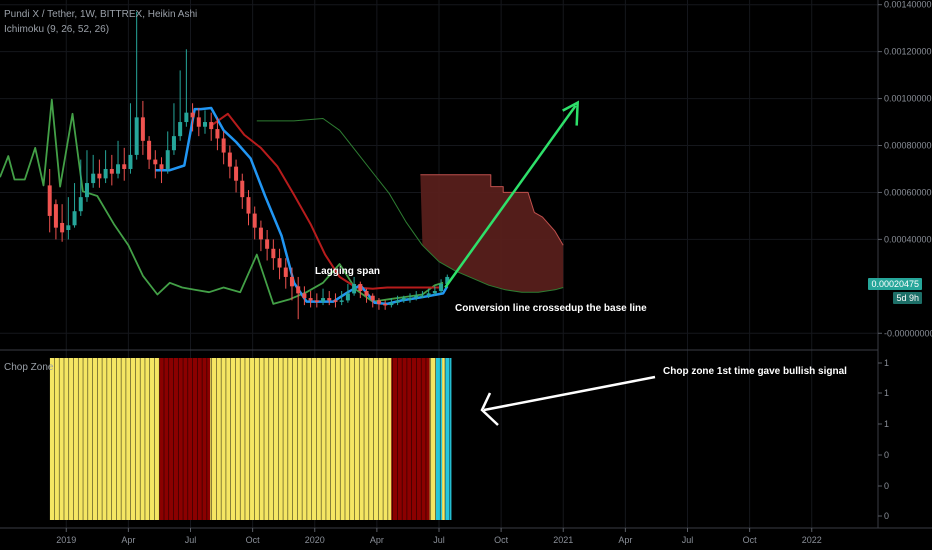 Image resolution: width=932 pixels, height=550 pixels. I want to click on ichimoku-cloud, so click(492, 233).